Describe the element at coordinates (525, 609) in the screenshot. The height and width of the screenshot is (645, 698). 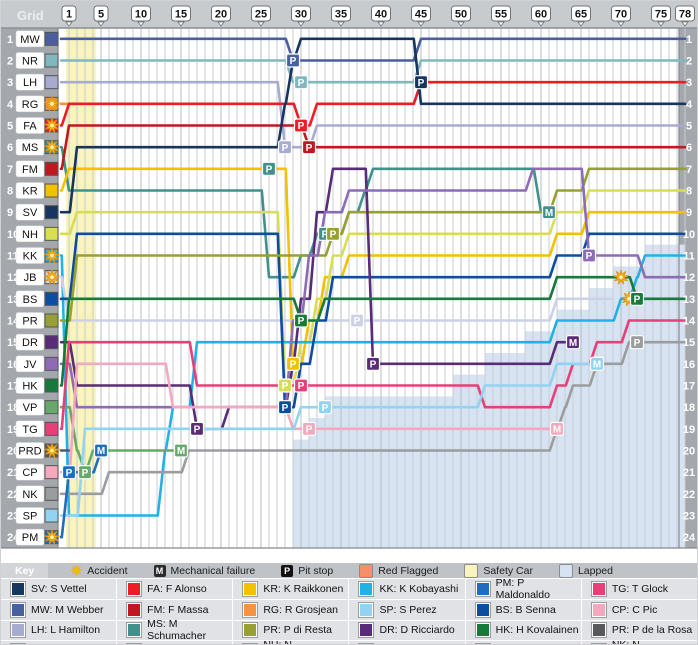
I see `legend-entry-label: BS: B Senna` at that location.